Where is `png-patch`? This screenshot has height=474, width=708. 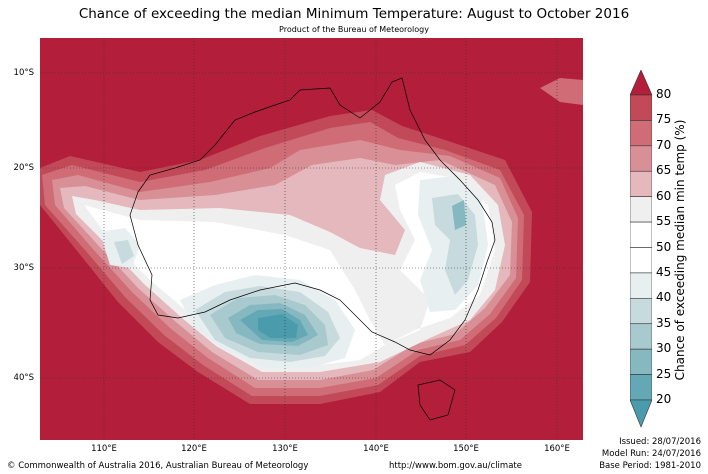
png-patch is located at coordinates (561, 91).